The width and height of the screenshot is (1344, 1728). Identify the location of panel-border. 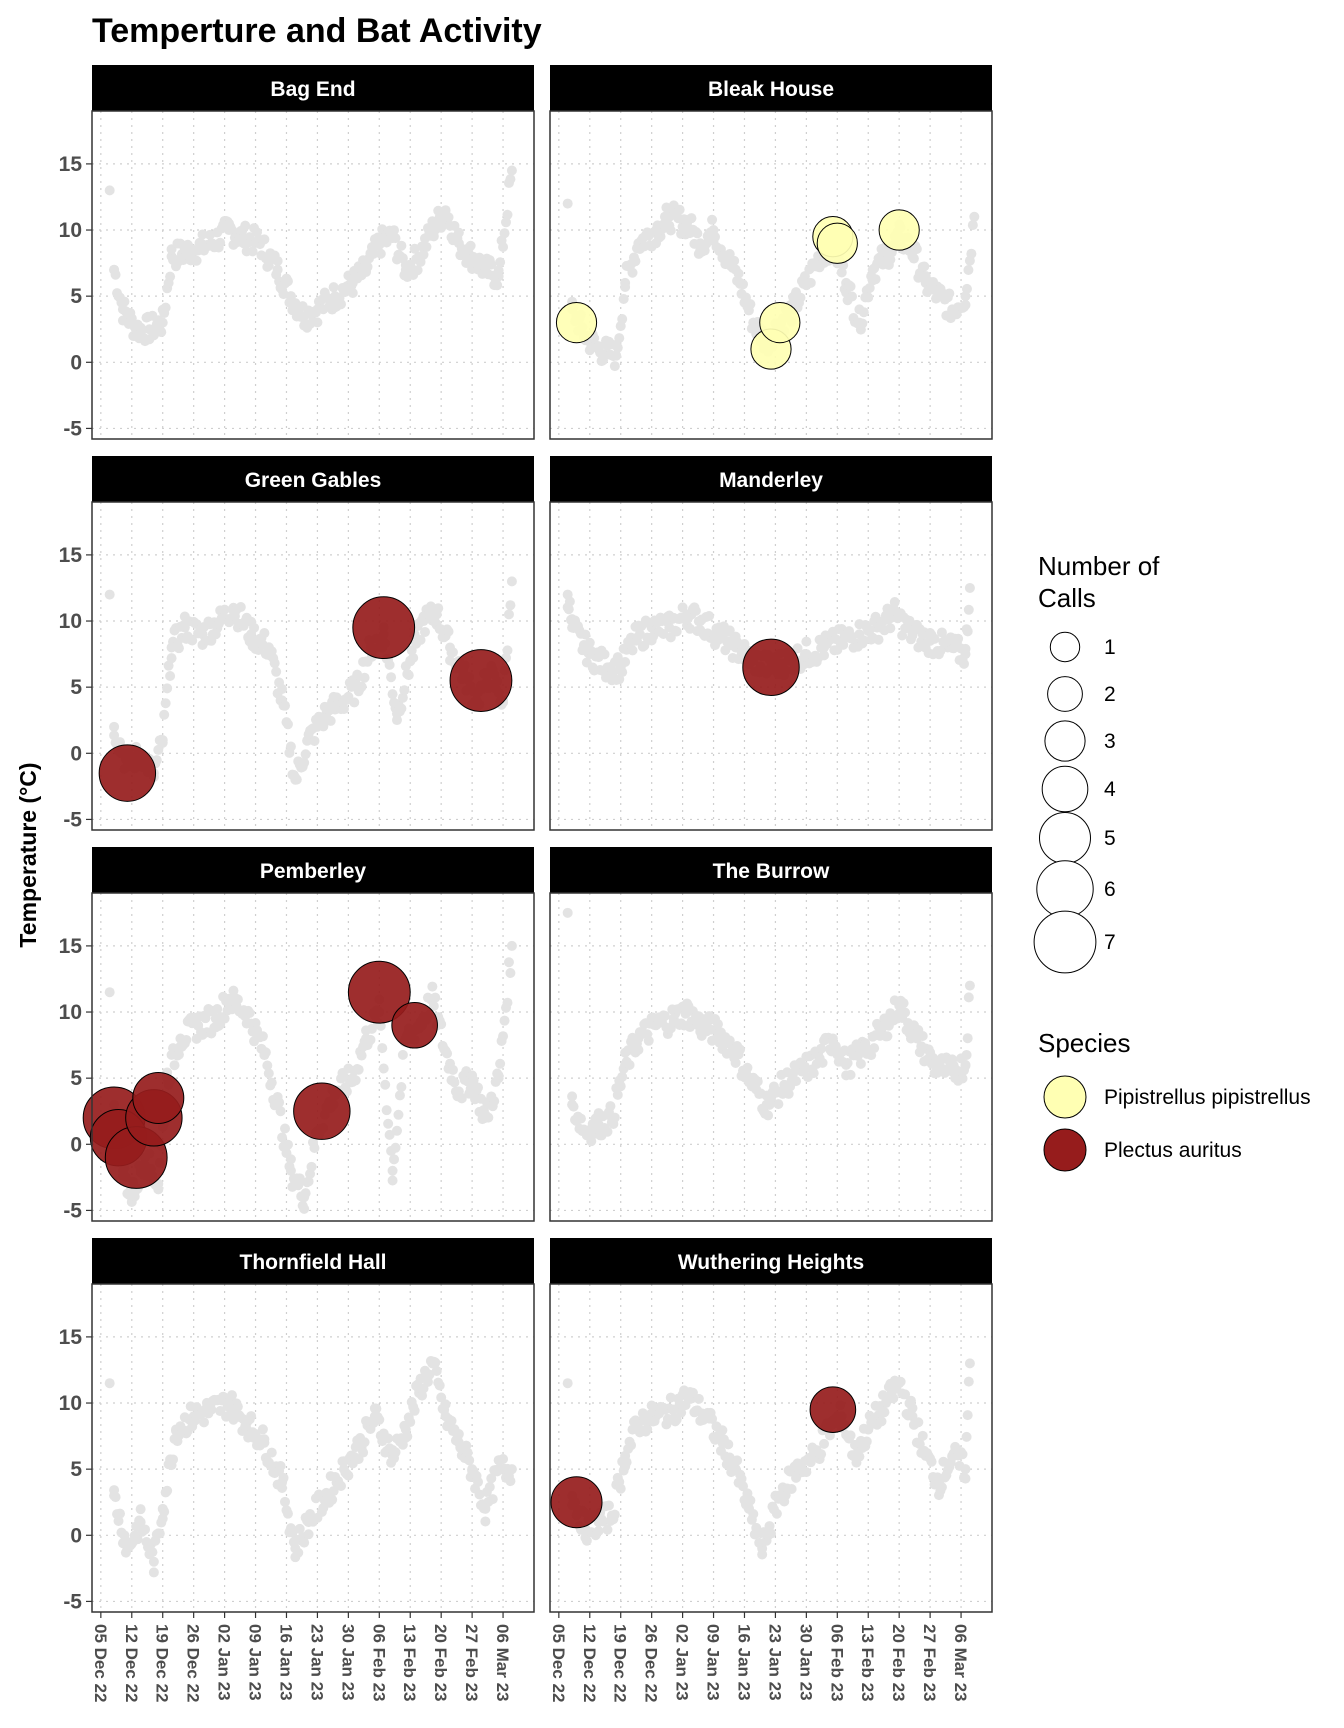
(771, 1448).